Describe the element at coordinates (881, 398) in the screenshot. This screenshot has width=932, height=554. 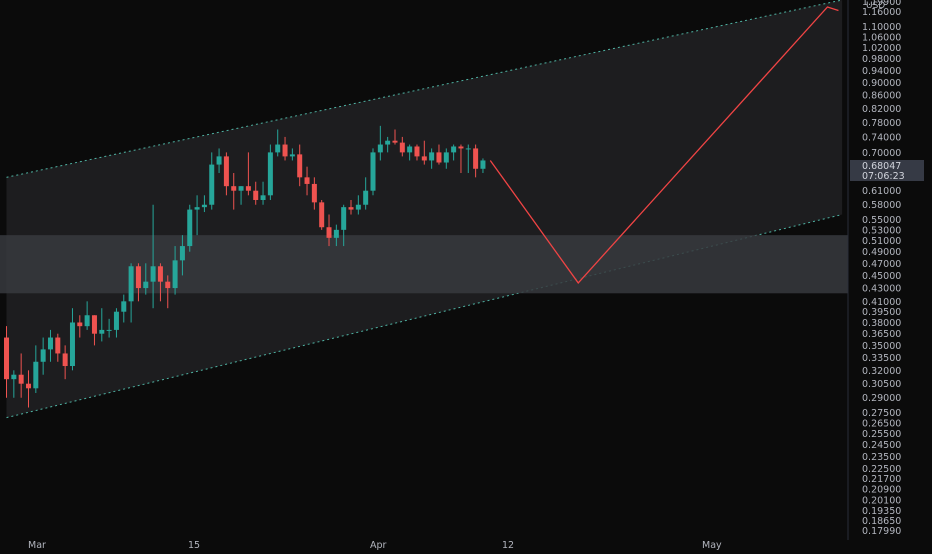
I see `price-tick-label: 0.29000` at that location.